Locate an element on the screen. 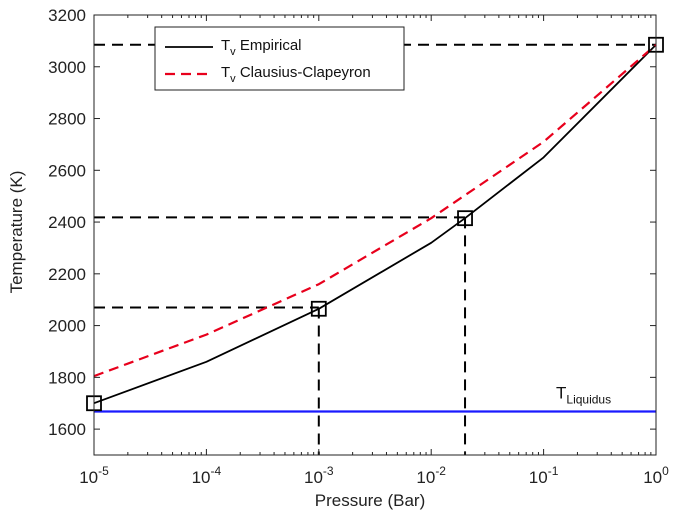 This screenshot has width=686, height=518. y-tick-label: 3000 is located at coordinates (67, 67).